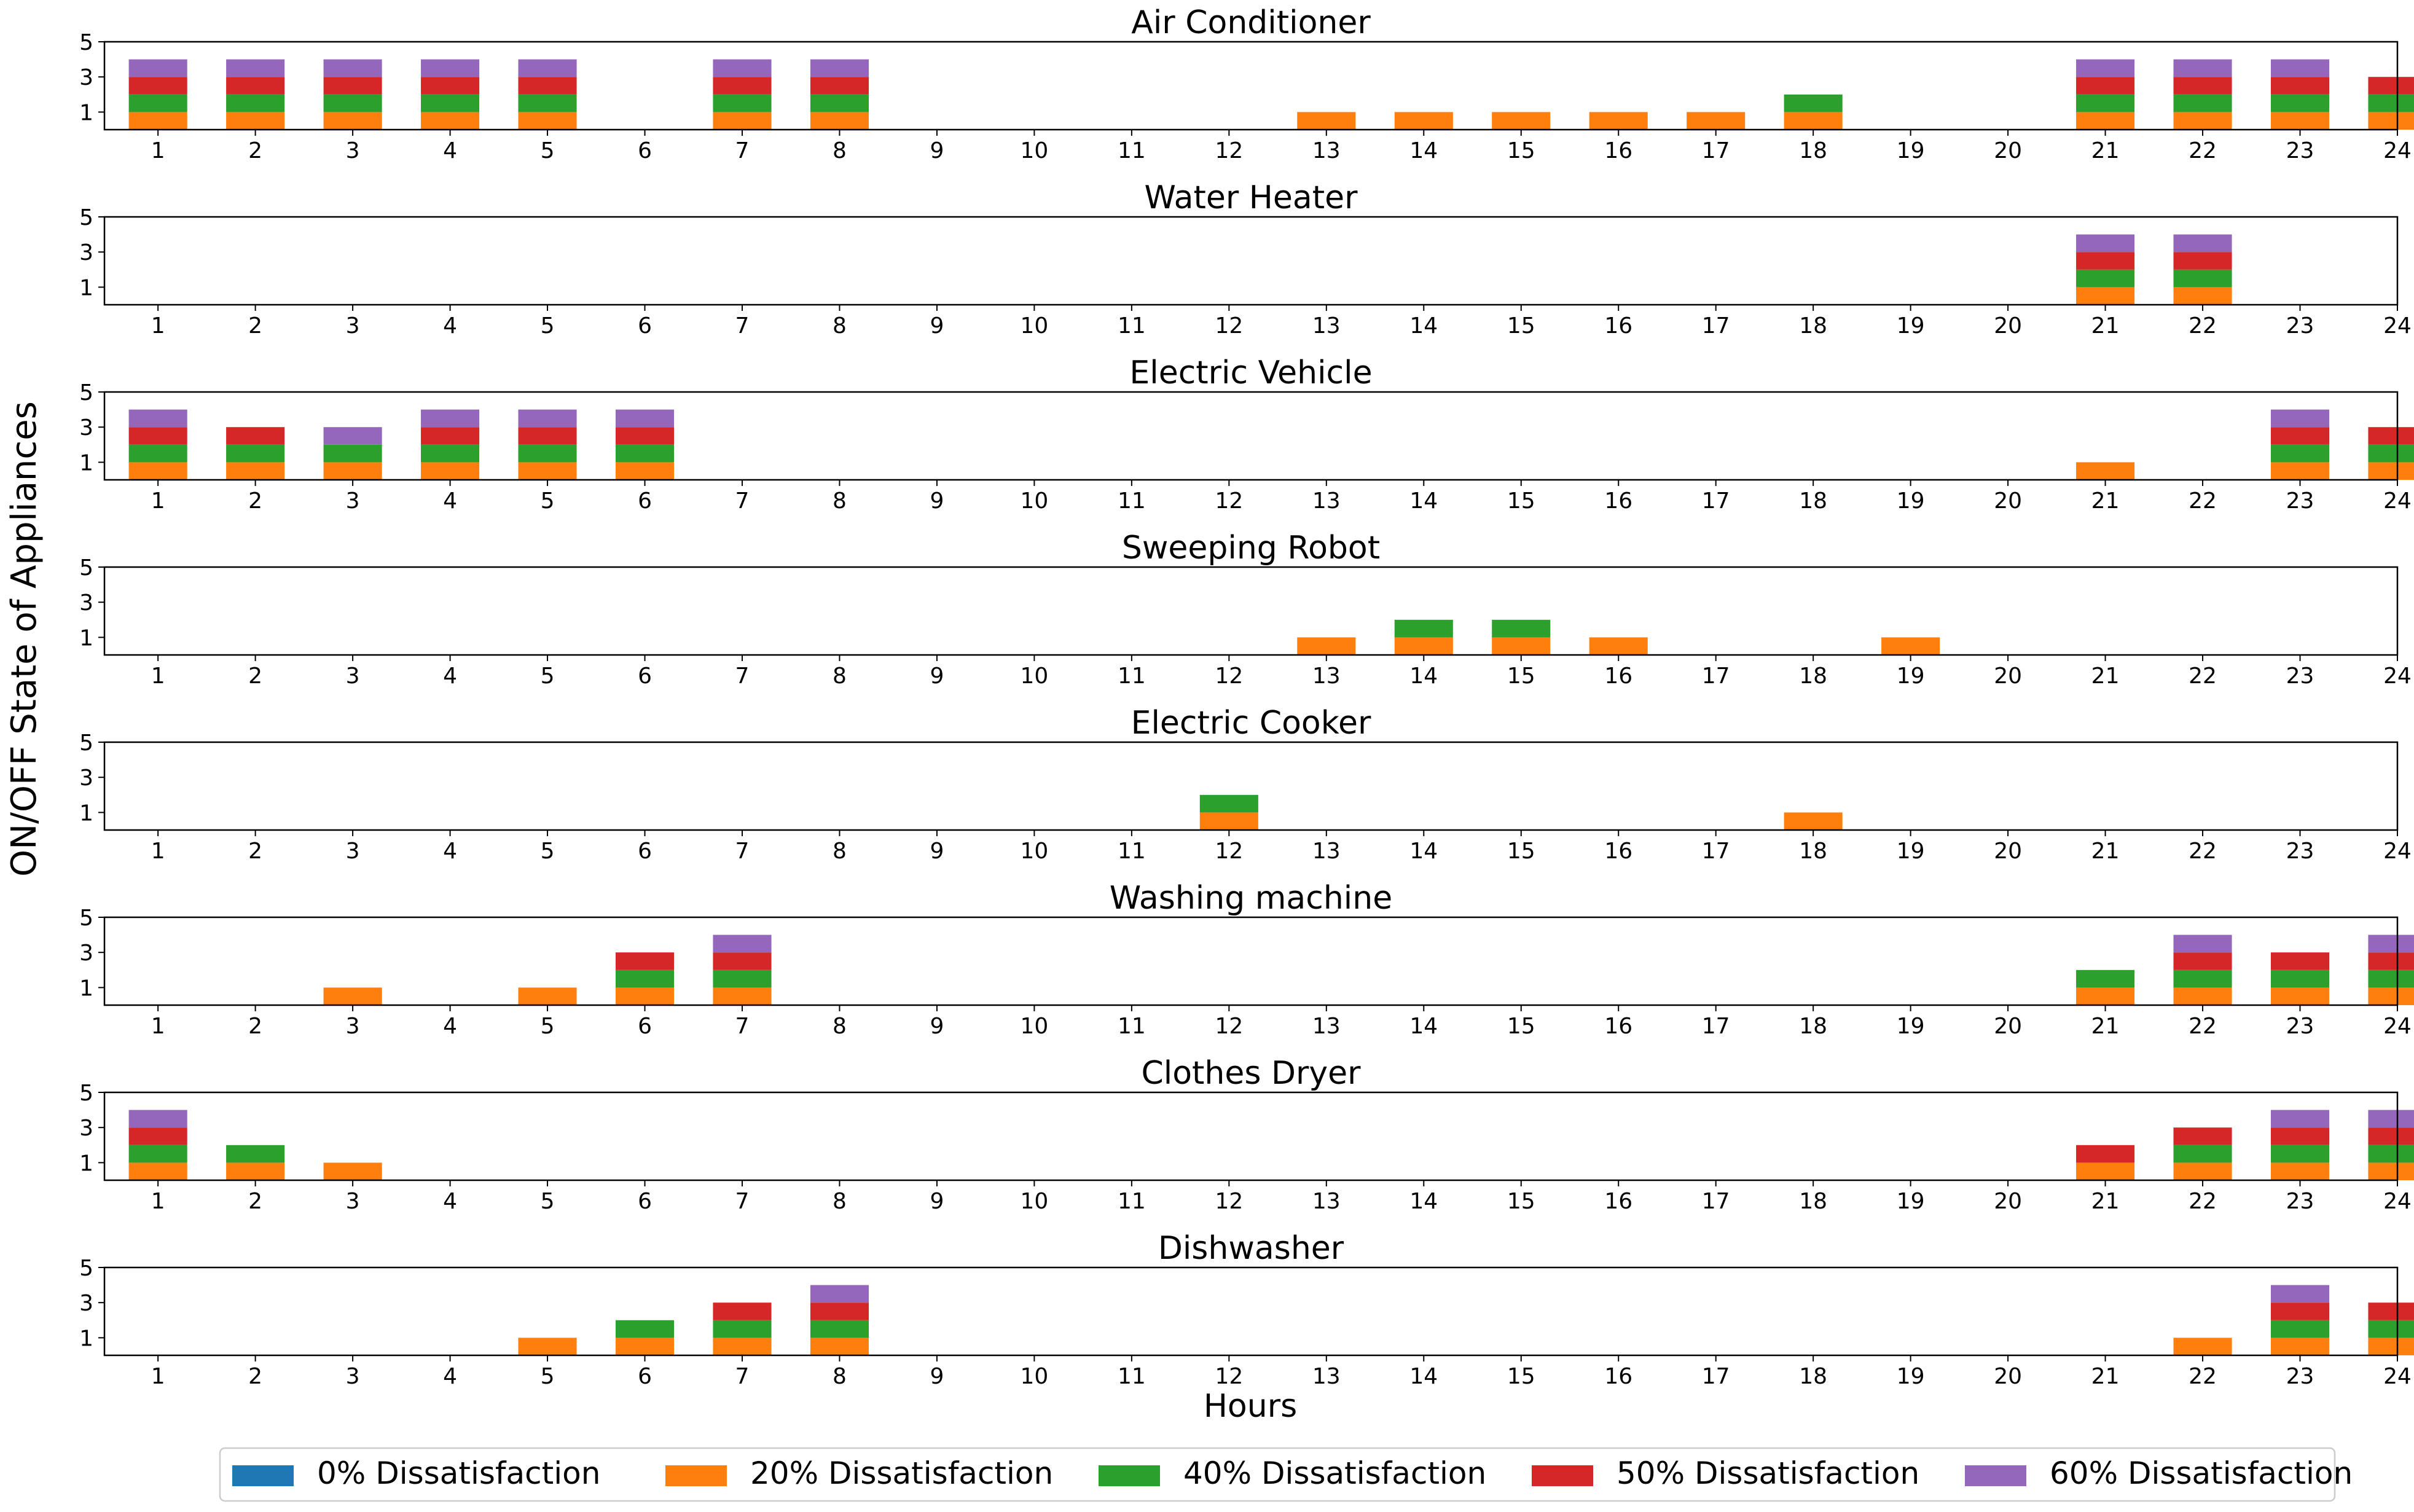 The height and width of the screenshot is (1512, 2414). What do you see at coordinates (157, 418) in the screenshot?
I see `bar-electric-vehicle-hour-1-60-dissatisfaction` at bounding box center [157, 418].